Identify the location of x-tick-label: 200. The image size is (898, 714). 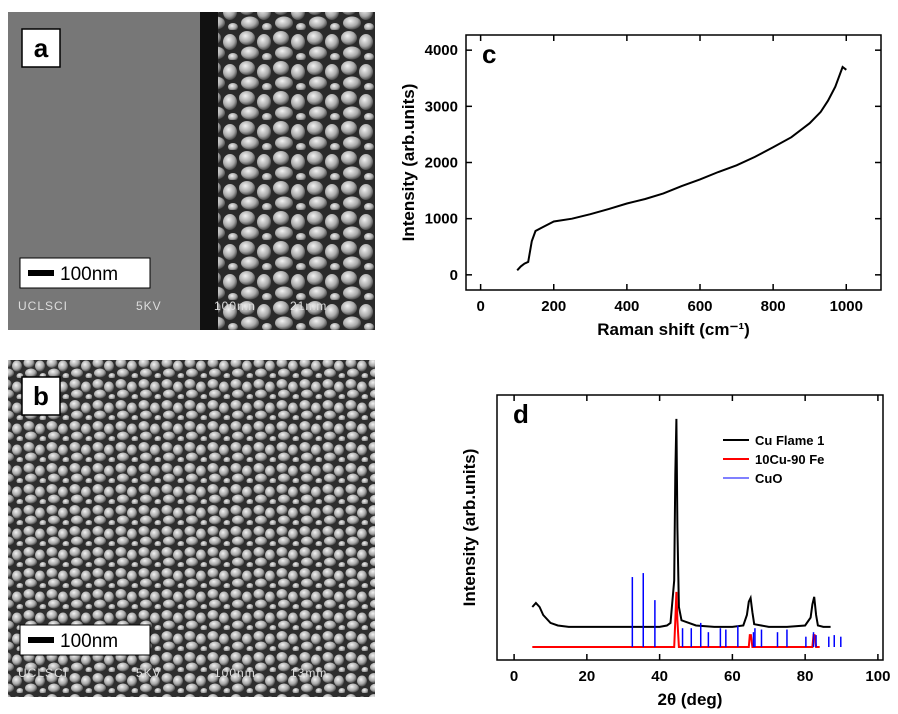
(553, 306).